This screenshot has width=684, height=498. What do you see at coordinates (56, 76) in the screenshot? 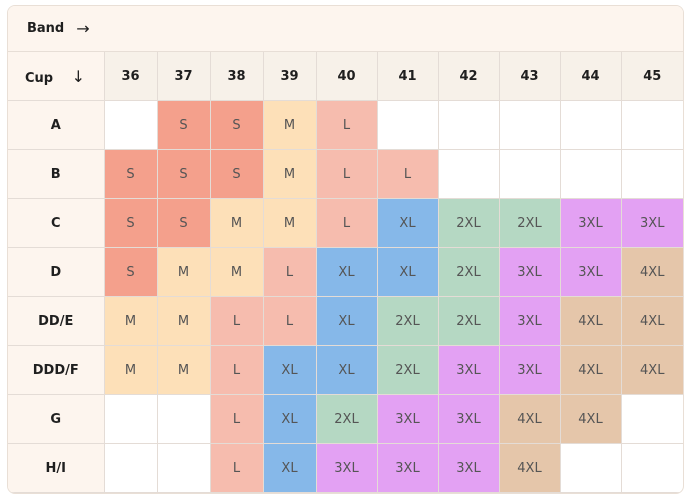
I see `cup-header: Cup ↓` at bounding box center [56, 76].